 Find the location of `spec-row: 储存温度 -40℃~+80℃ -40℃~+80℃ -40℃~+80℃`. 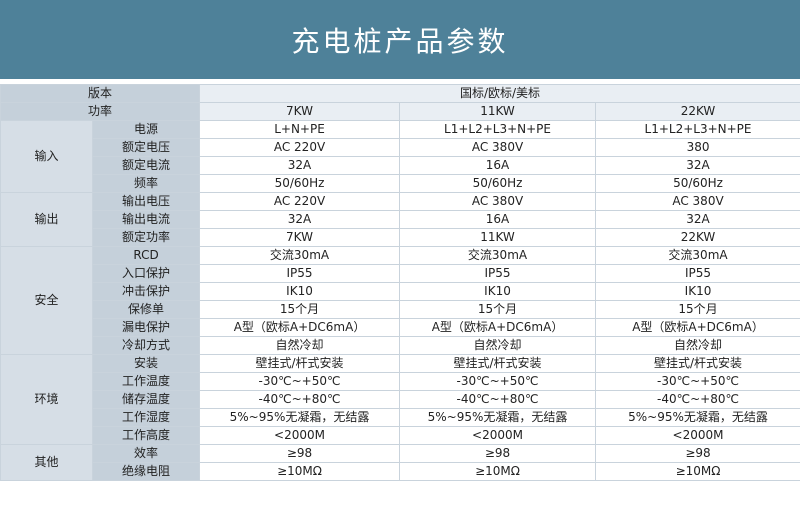

spec-row: 储存温度 -40℃~+80℃ -40℃~+80℃ -40℃~+80℃ is located at coordinates (400, 399).